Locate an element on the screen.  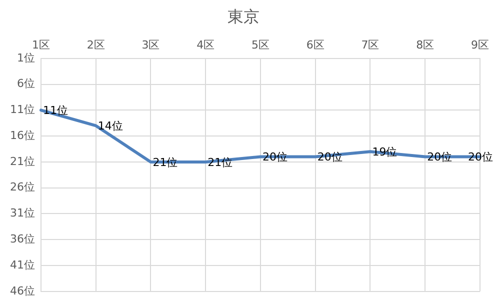
y-tick-label: 36位 is located at coordinates (22, 239).